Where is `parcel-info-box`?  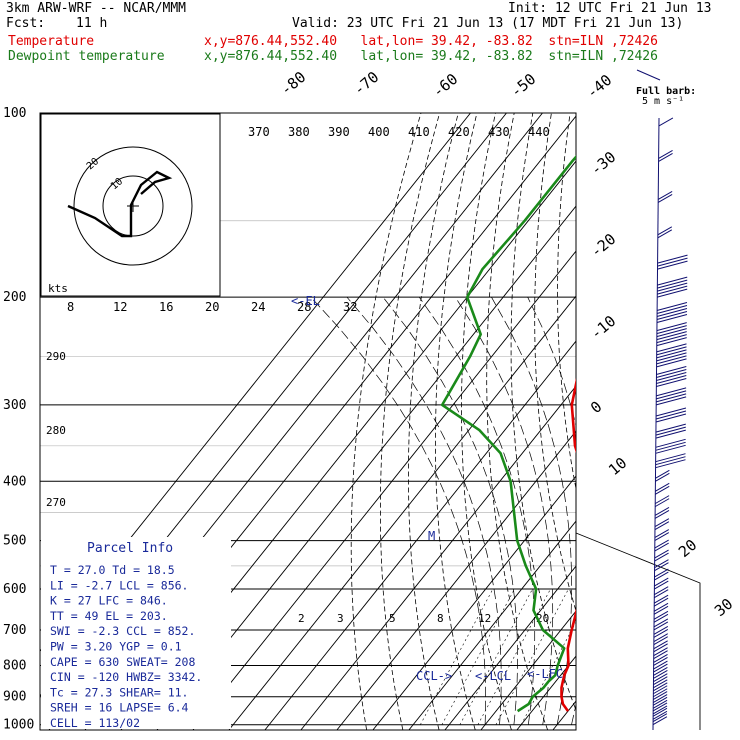
parcel-info-box is located at coordinates (136, 633).